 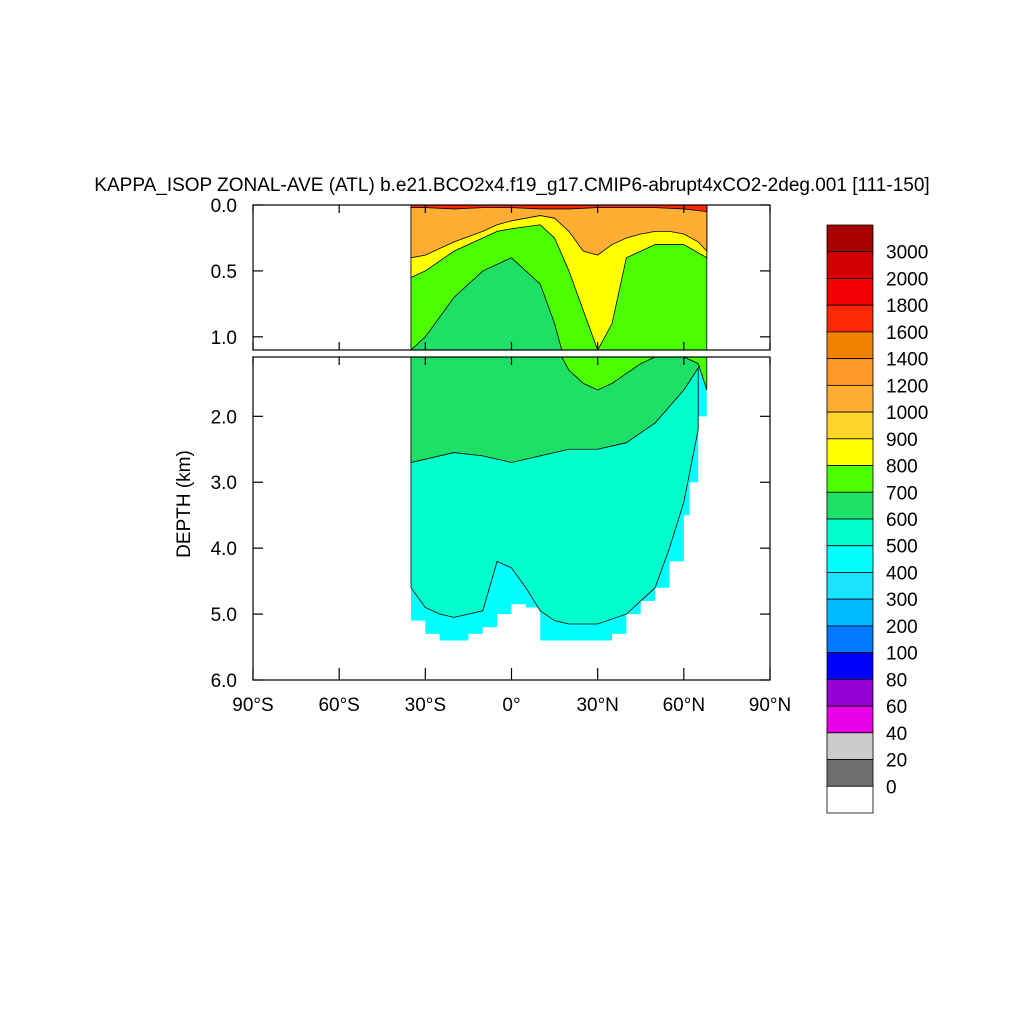 I want to click on x-tick-label: 0°, so click(x=511, y=705).